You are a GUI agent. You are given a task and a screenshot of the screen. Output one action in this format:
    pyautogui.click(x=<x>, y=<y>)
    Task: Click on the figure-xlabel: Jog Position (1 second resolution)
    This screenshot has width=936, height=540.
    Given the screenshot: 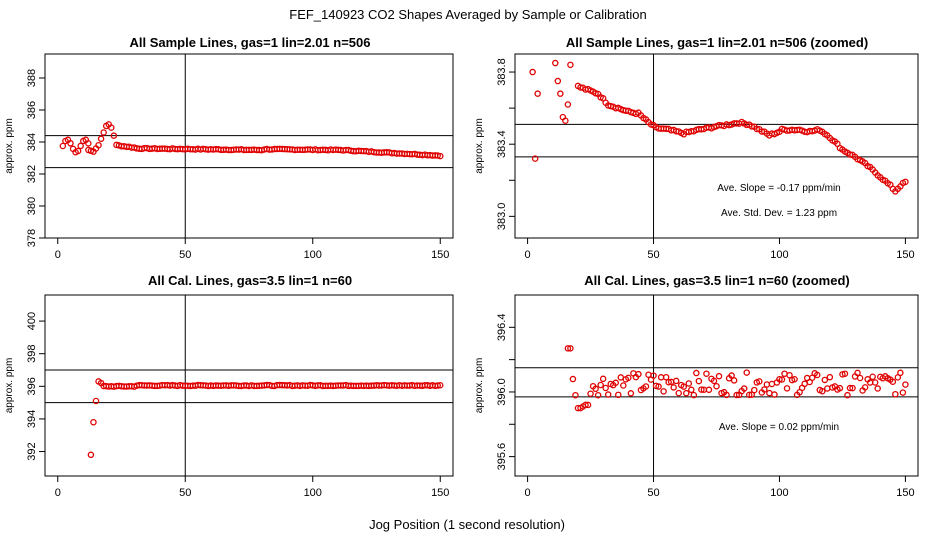 What is the action you would take?
    pyautogui.click(x=467, y=524)
    